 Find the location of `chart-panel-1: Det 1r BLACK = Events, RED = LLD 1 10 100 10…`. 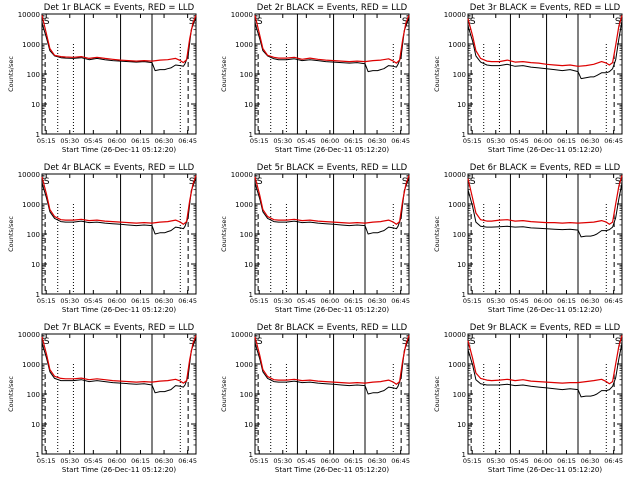

chart-panel-1: Det 1r BLACK = Events, RED = LLD 1 10 100 10… is located at coordinates (102, 78).